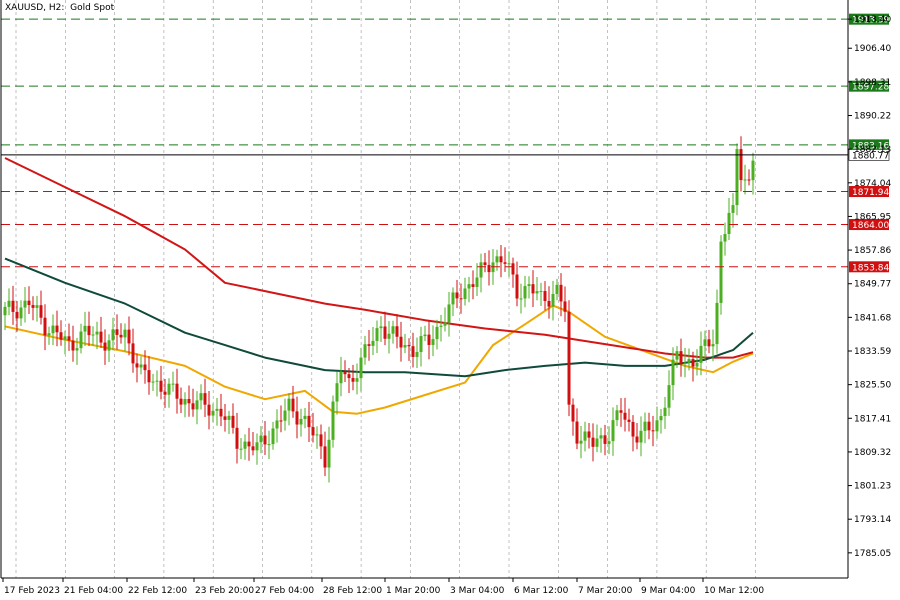 The image size is (900, 600). I want to click on current-price-tag, so click(869, 155).